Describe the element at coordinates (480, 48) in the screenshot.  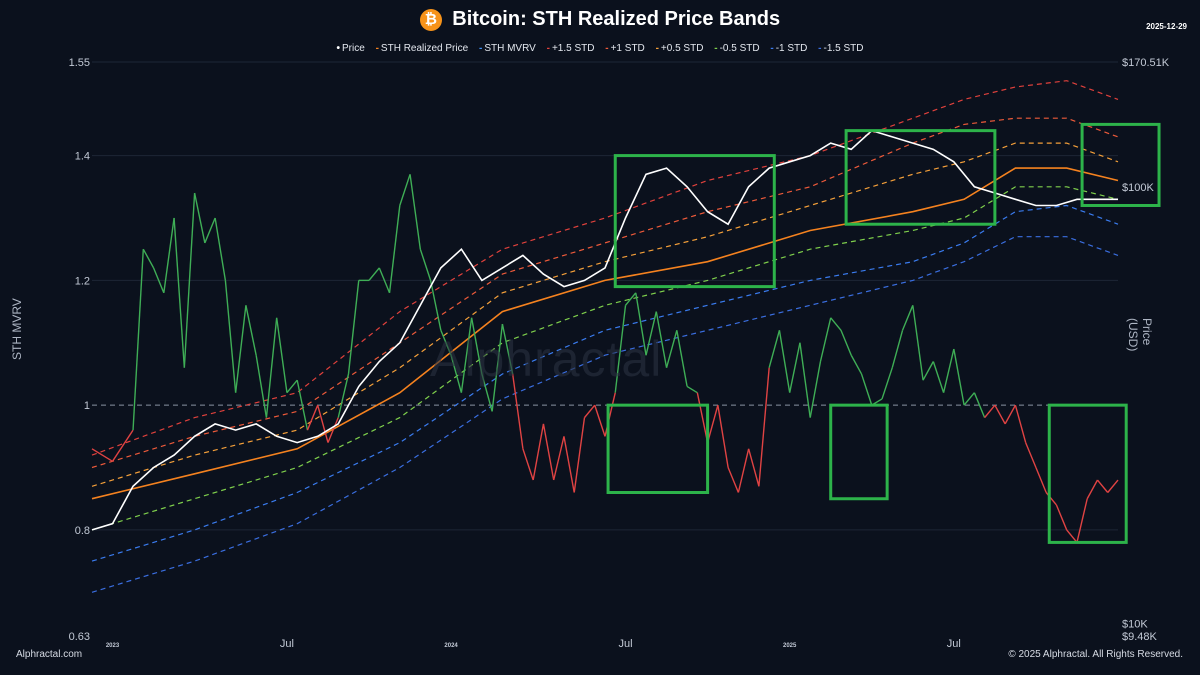
I see `legend-marker-sth-mvrv: -` at that location.